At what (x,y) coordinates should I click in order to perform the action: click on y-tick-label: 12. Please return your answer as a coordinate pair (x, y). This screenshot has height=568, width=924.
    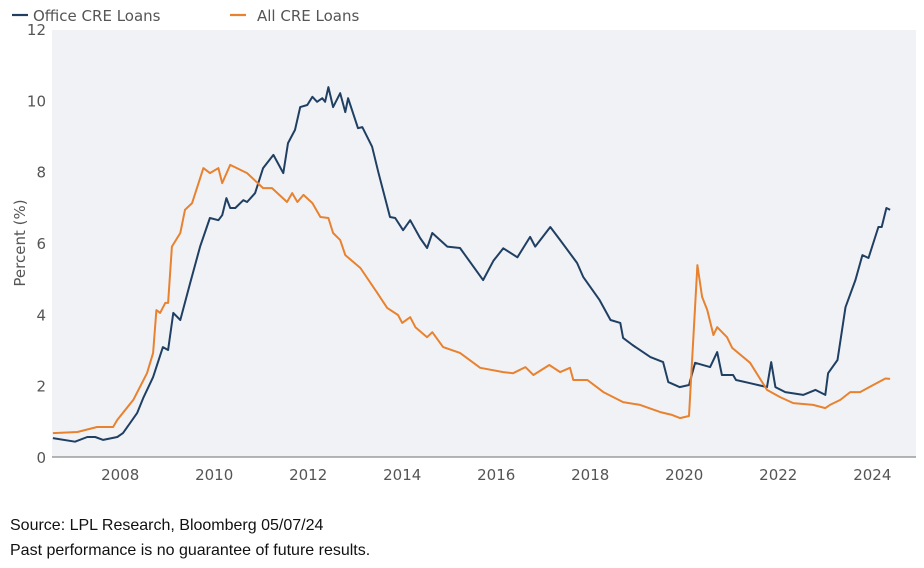
    Looking at the image, I should click on (36, 30).